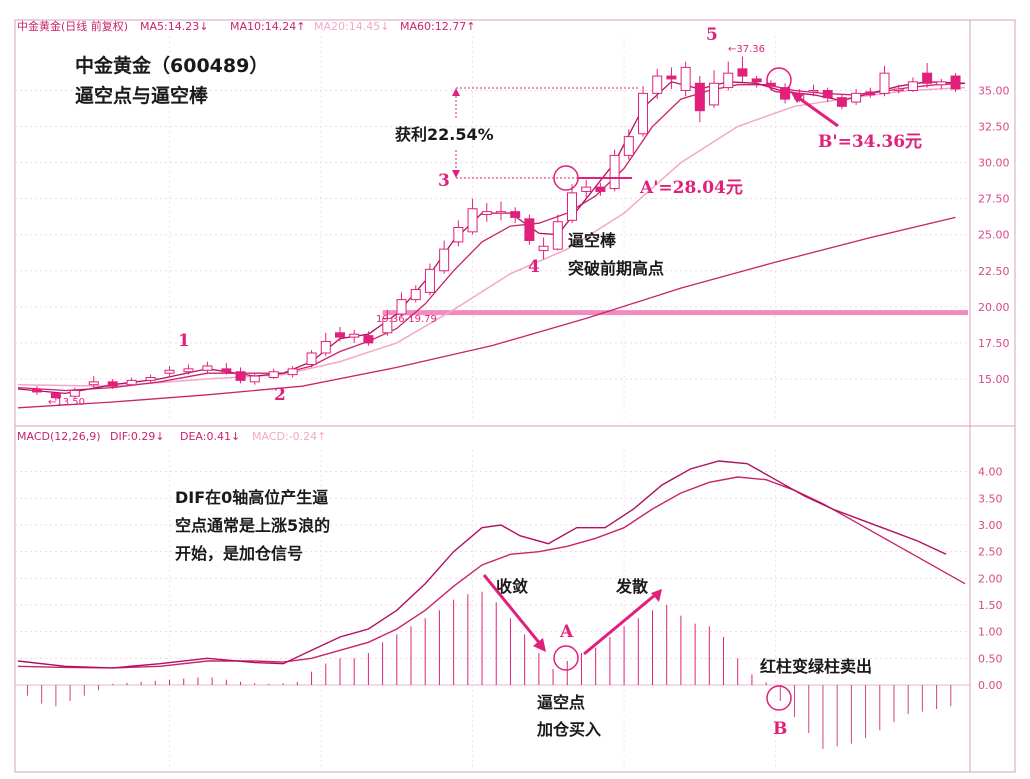  What do you see at coordinates (437, 26) in the screenshot?
I see `header-ma60: MA60:12.77↑` at bounding box center [437, 26].